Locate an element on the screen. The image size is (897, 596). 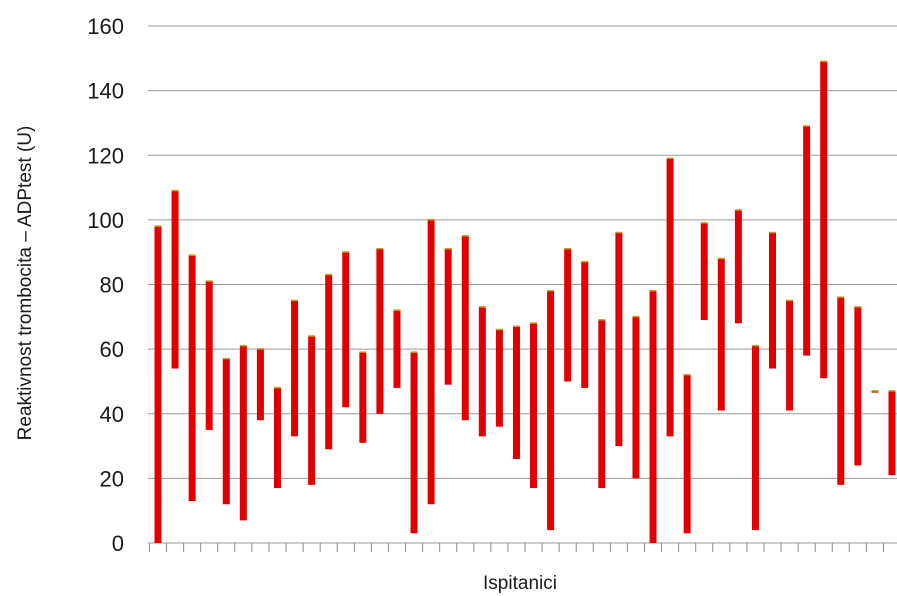
y-tick-label: 20 is located at coordinates (112, 478).